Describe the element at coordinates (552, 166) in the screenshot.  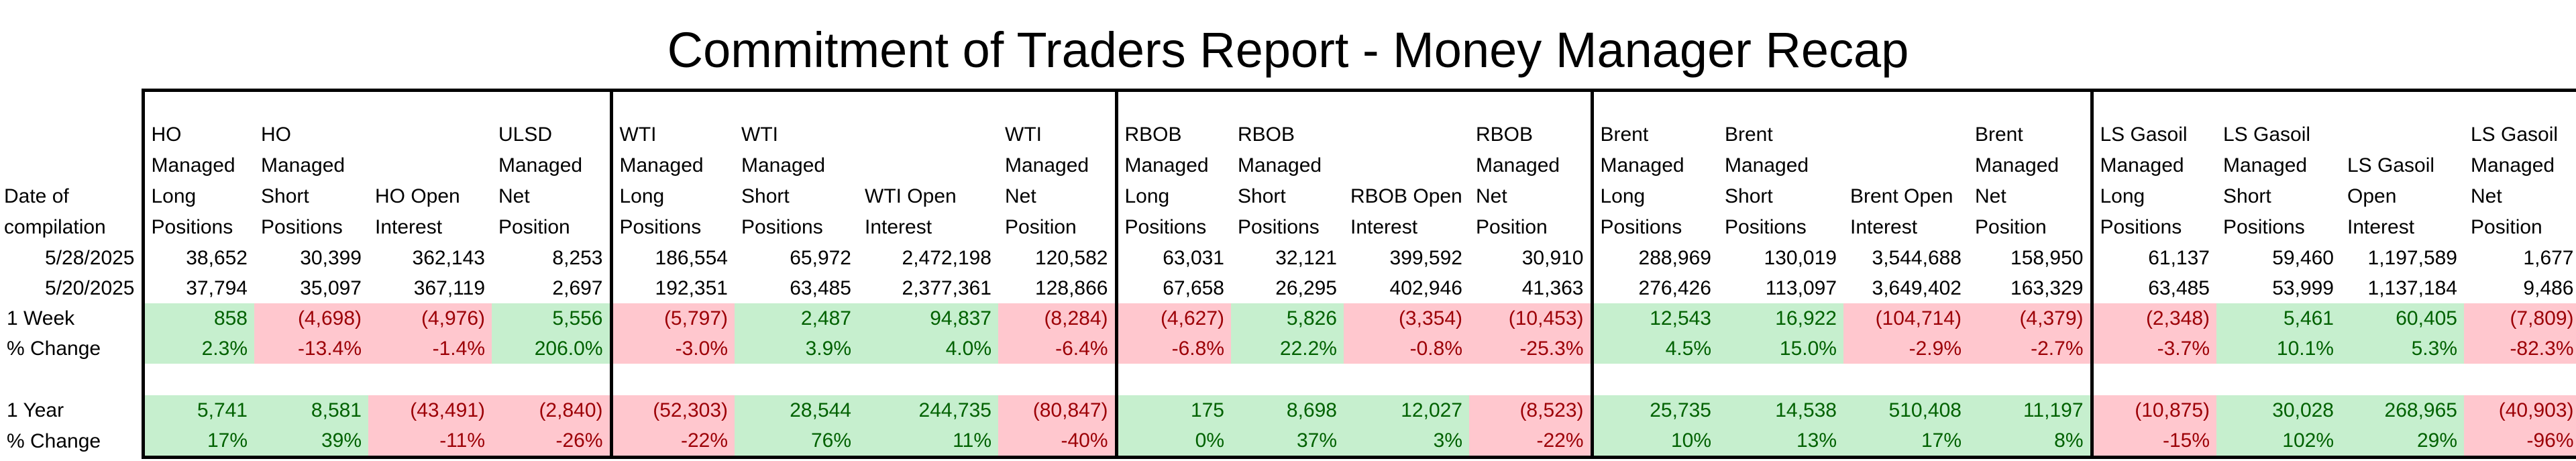
I see `column-header: ULSD Managed Net Position` at that location.